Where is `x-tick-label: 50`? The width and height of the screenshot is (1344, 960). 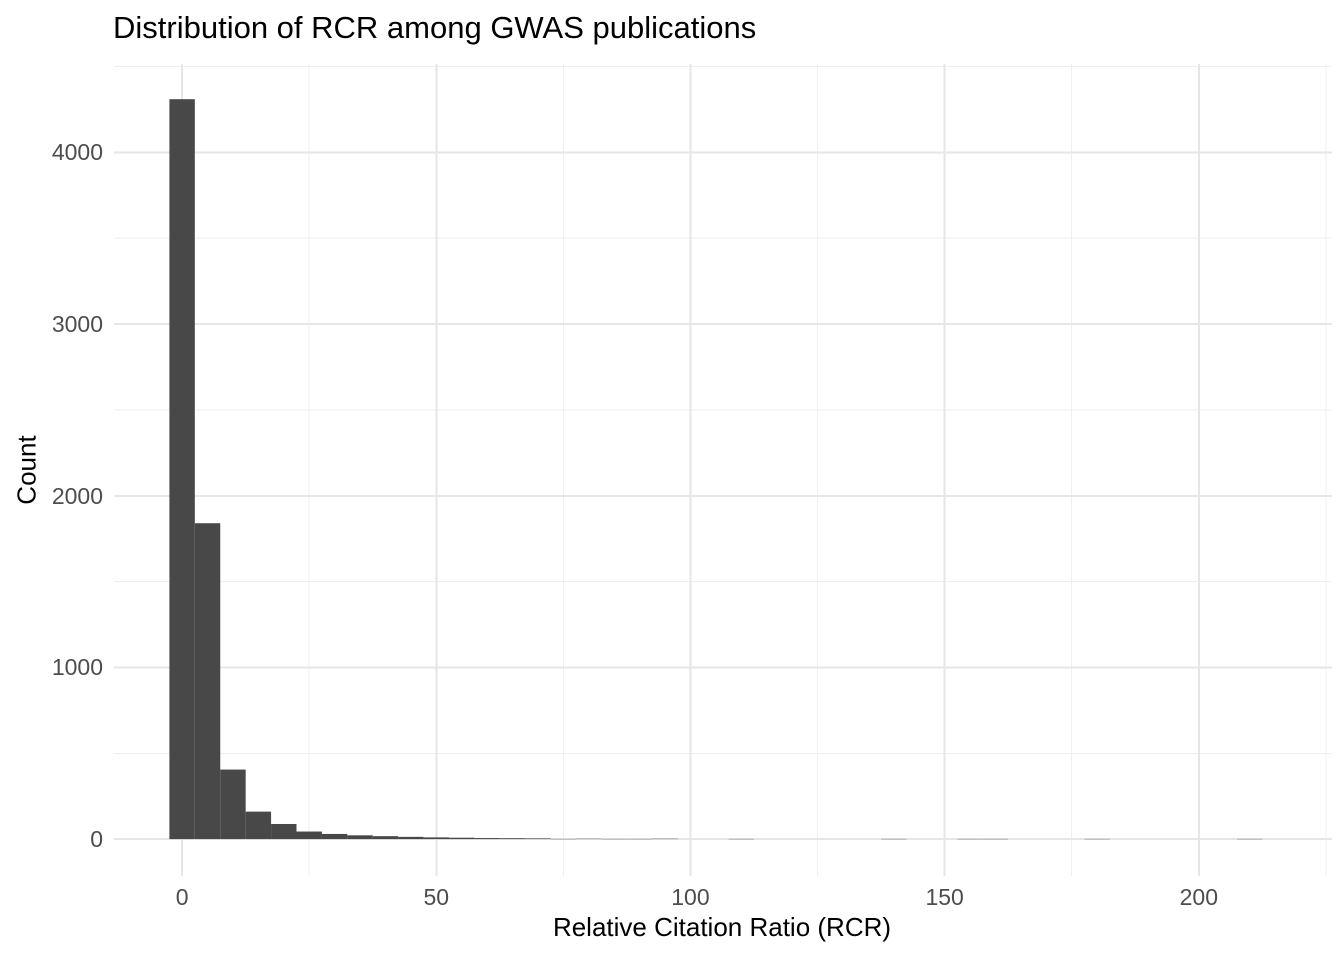 x-tick-label: 50 is located at coordinates (436, 897).